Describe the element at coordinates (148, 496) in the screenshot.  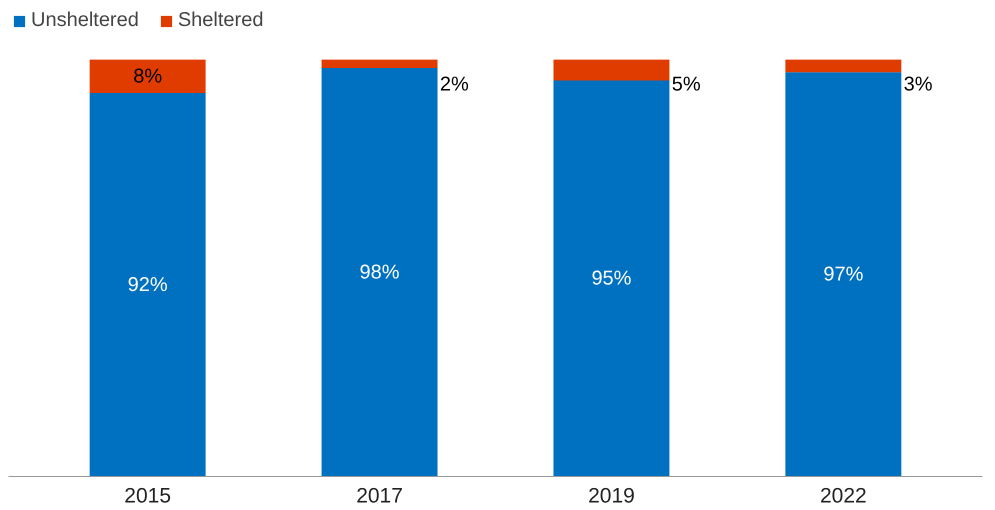
I see `x-tick-label: 2015` at that location.